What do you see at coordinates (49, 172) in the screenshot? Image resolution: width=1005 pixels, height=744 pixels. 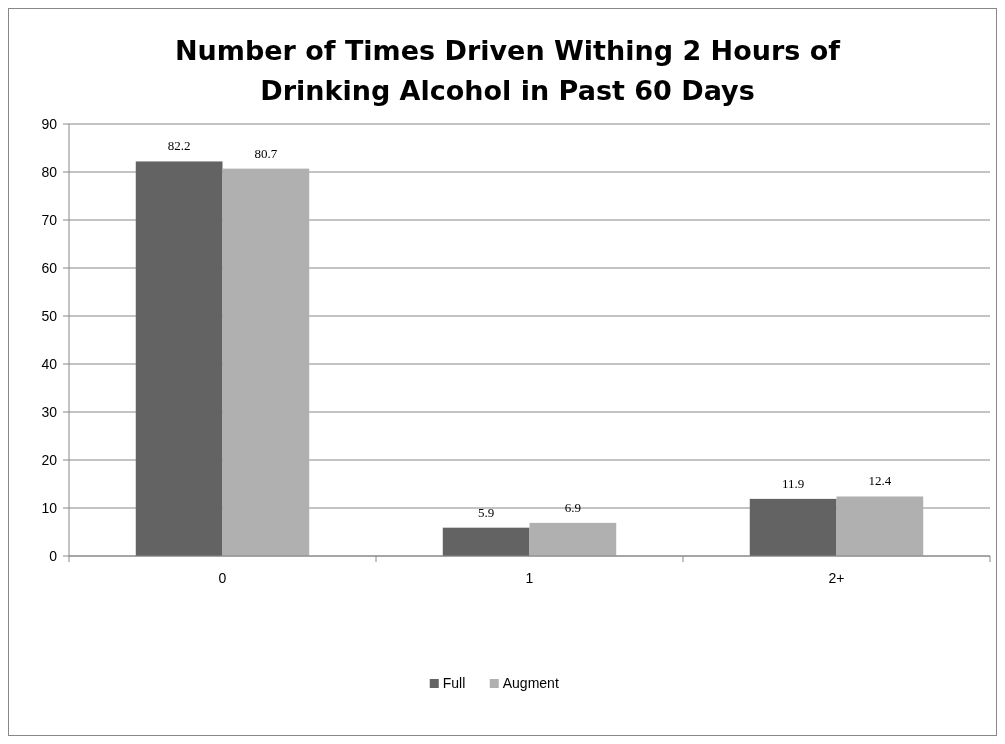 I see `y-tick-label: 80` at bounding box center [49, 172].